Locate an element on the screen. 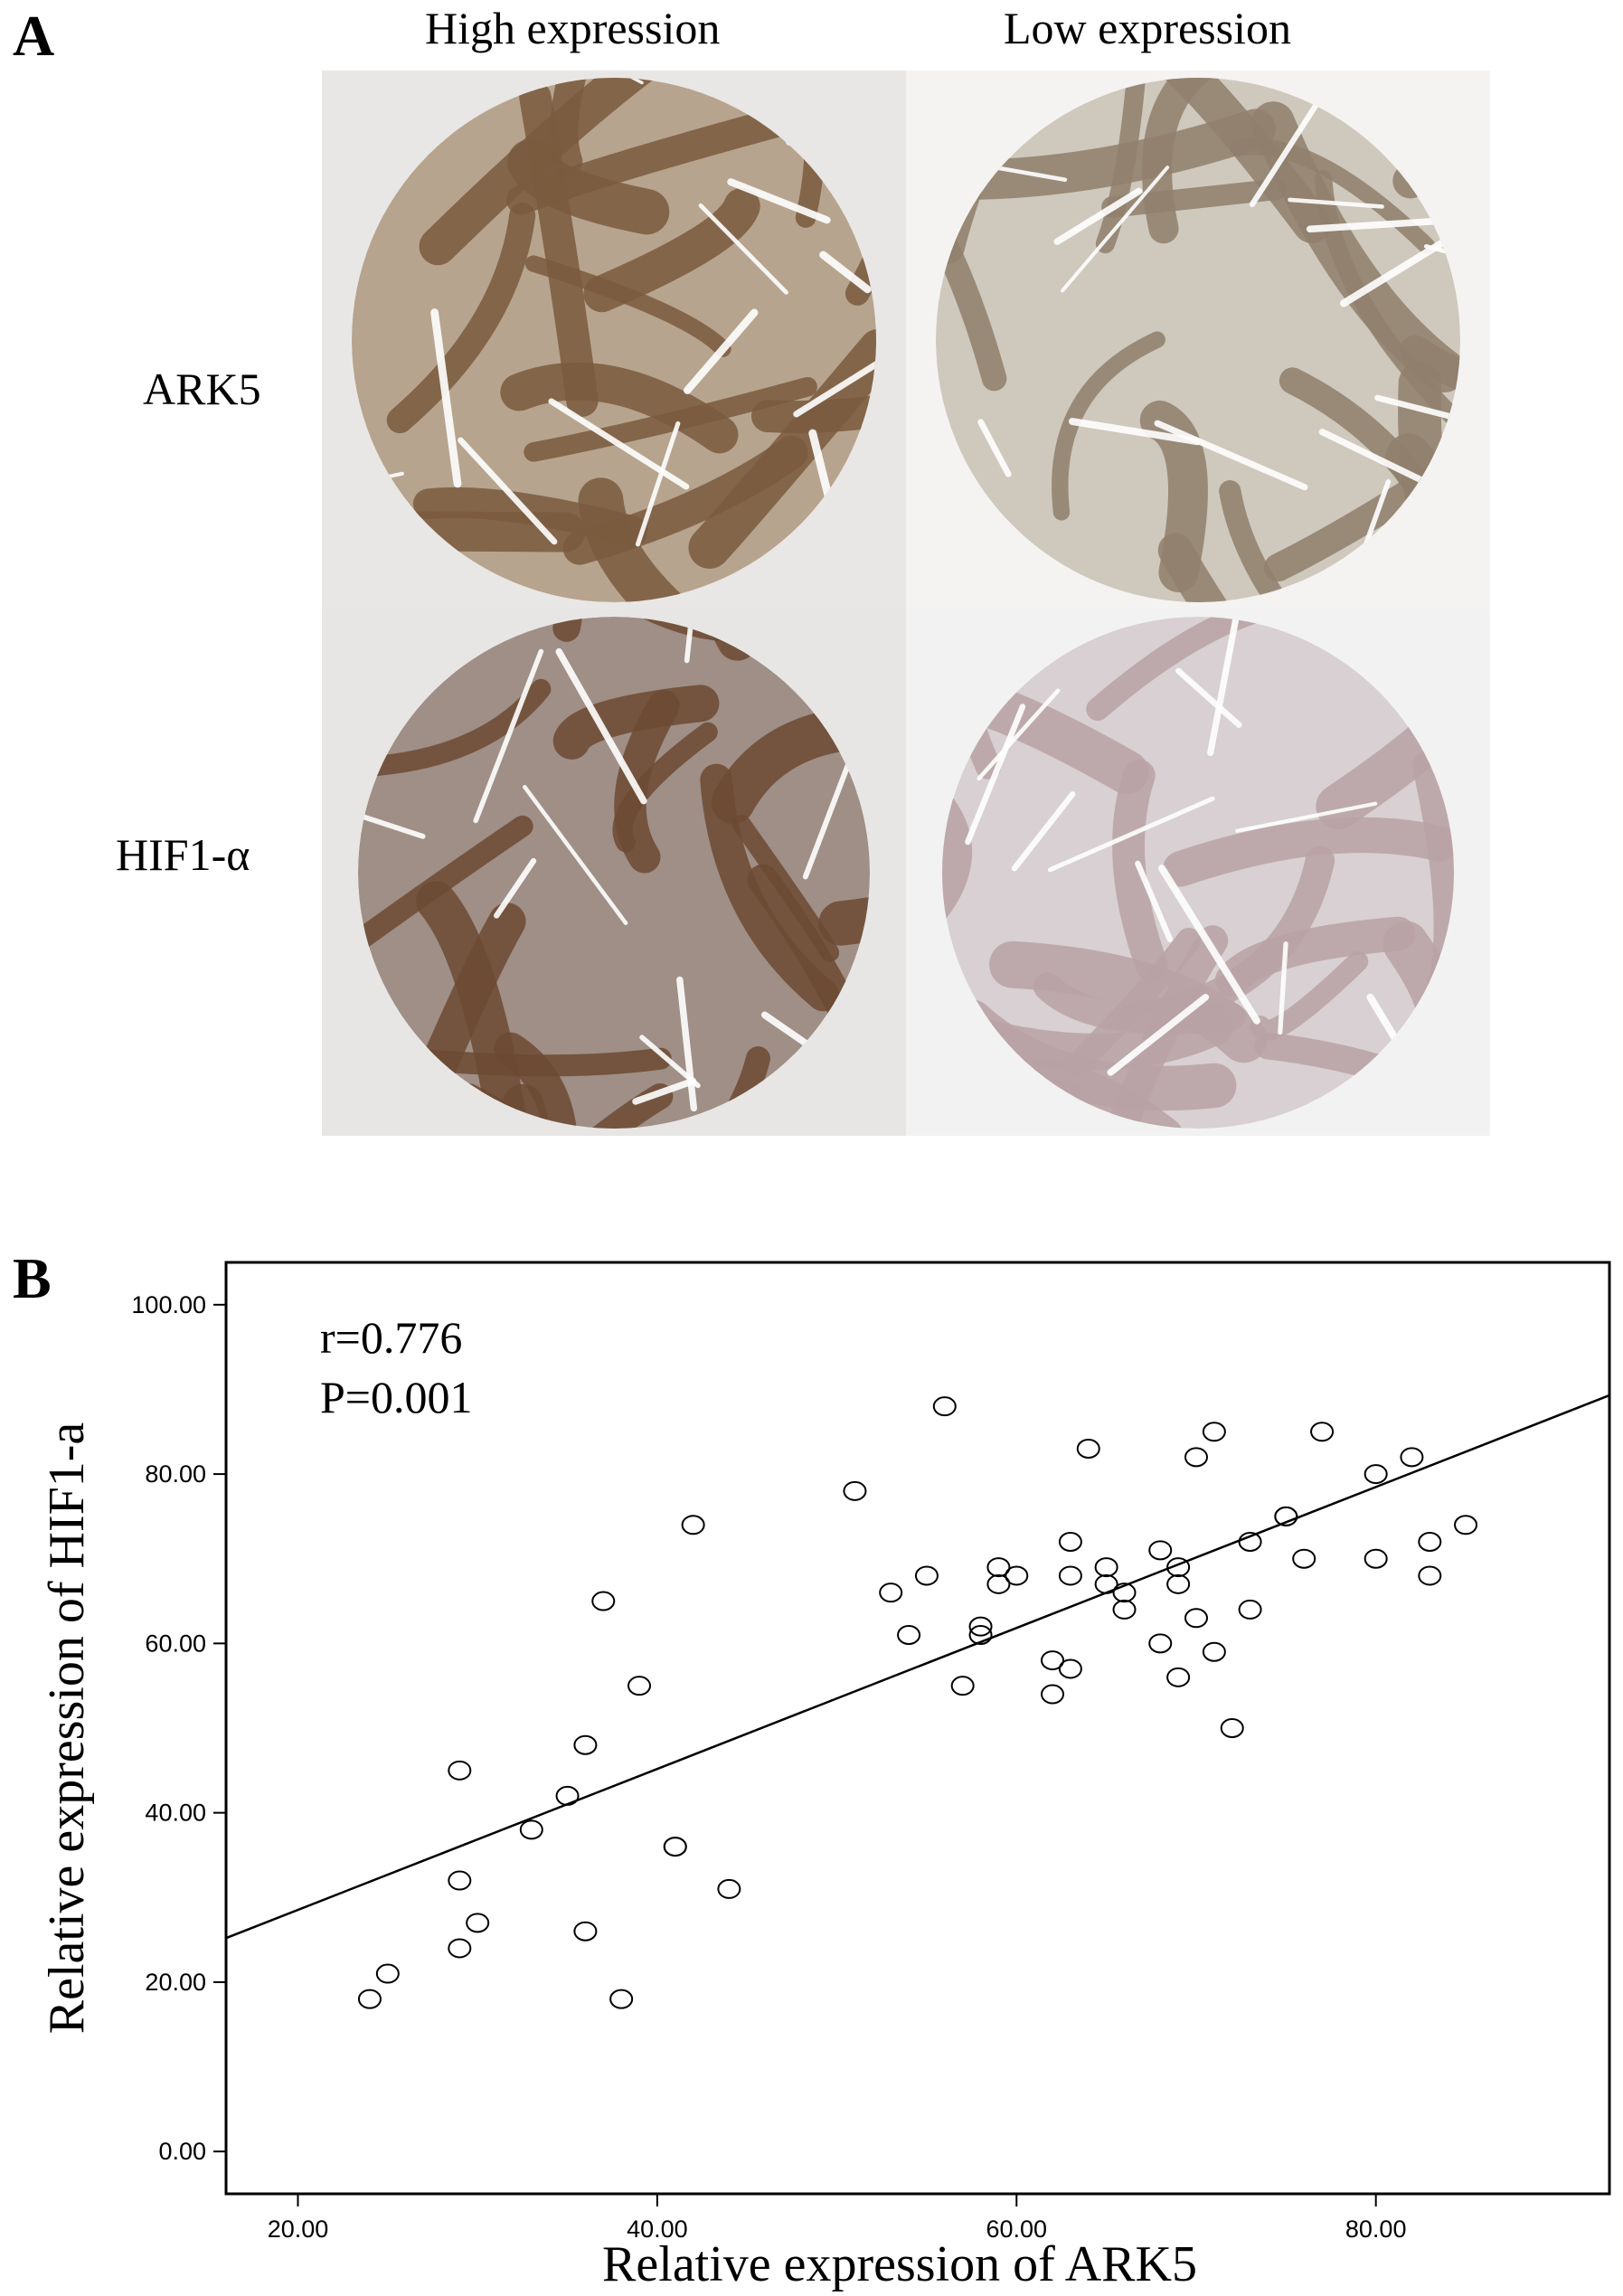 This screenshot has height=2296, width=1623. hif1a-low-tissue-image is located at coordinates (1198, 873).